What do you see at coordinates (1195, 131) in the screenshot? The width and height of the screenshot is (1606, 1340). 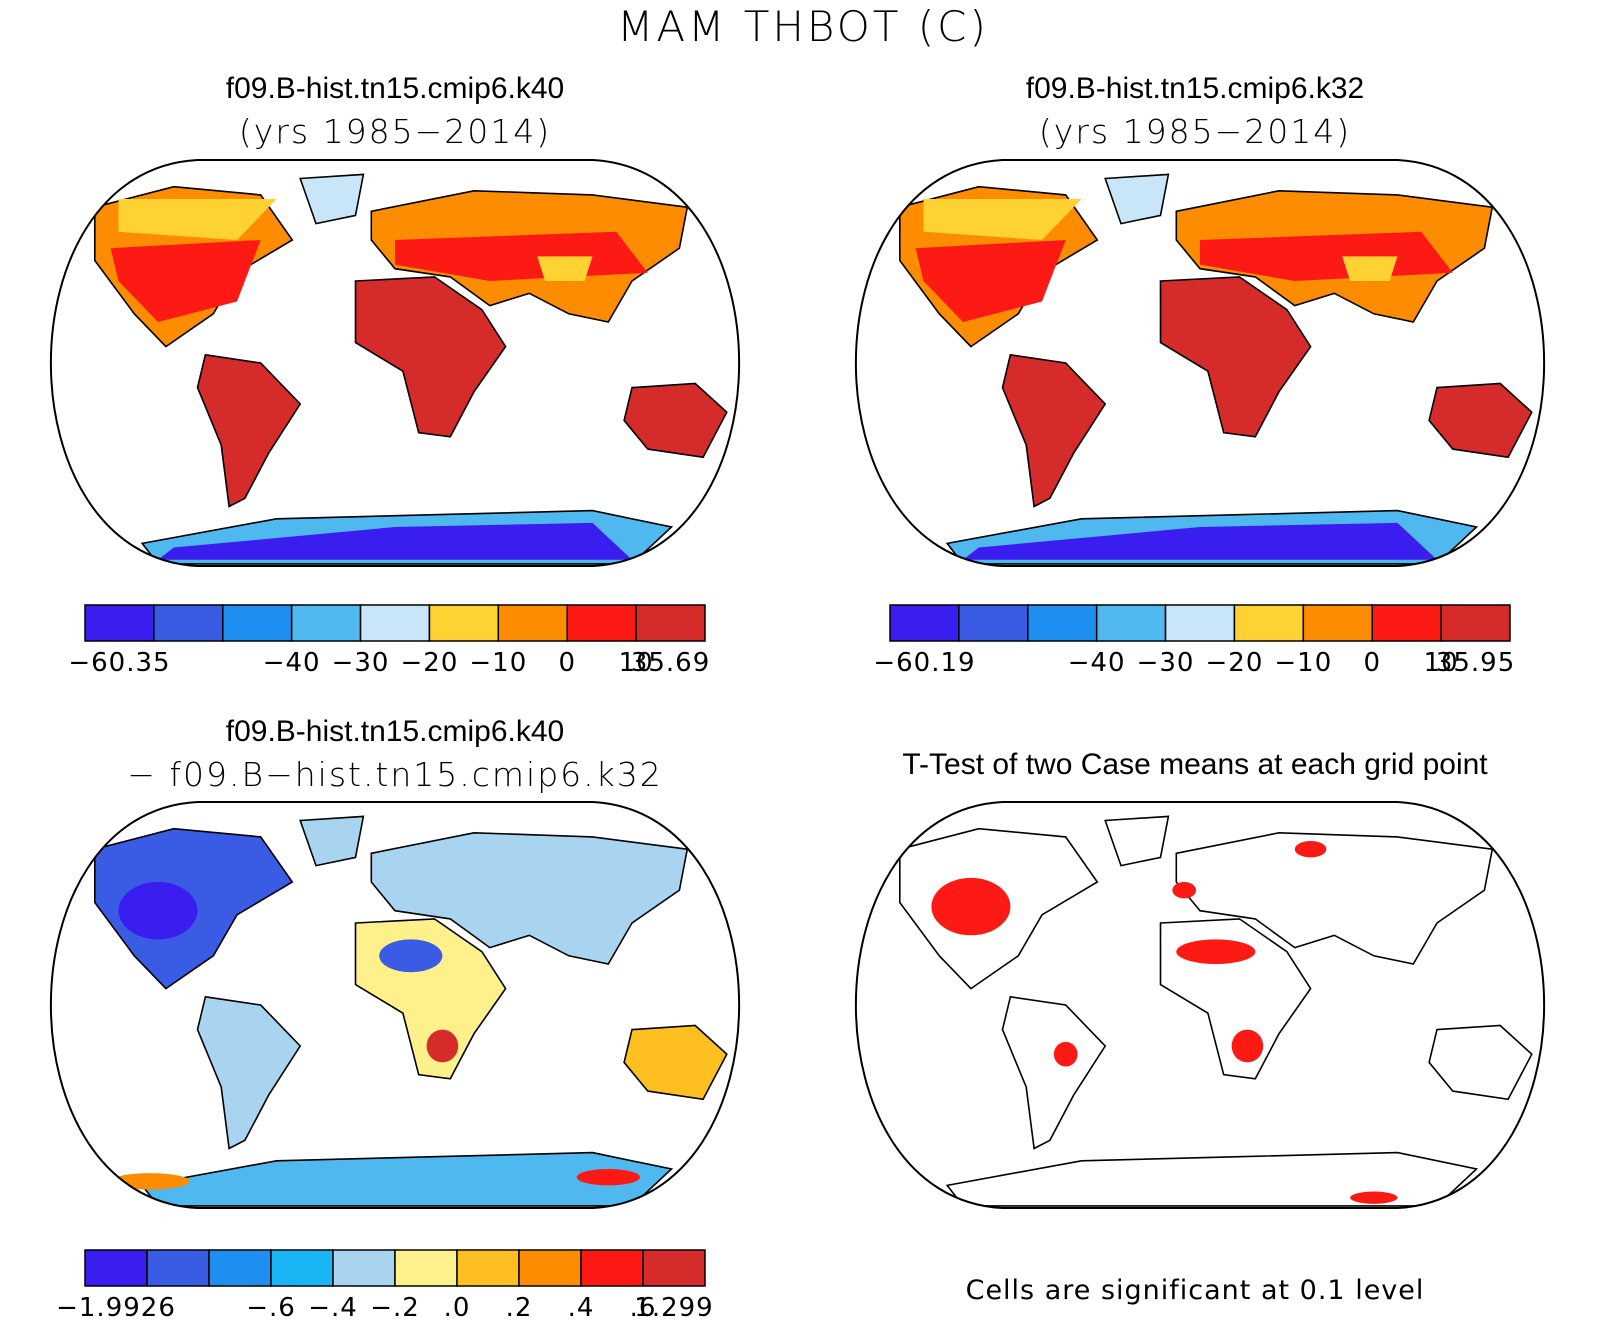 I see `panel2-subtitle: (yrs 1985−2014)` at bounding box center [1195, 131].